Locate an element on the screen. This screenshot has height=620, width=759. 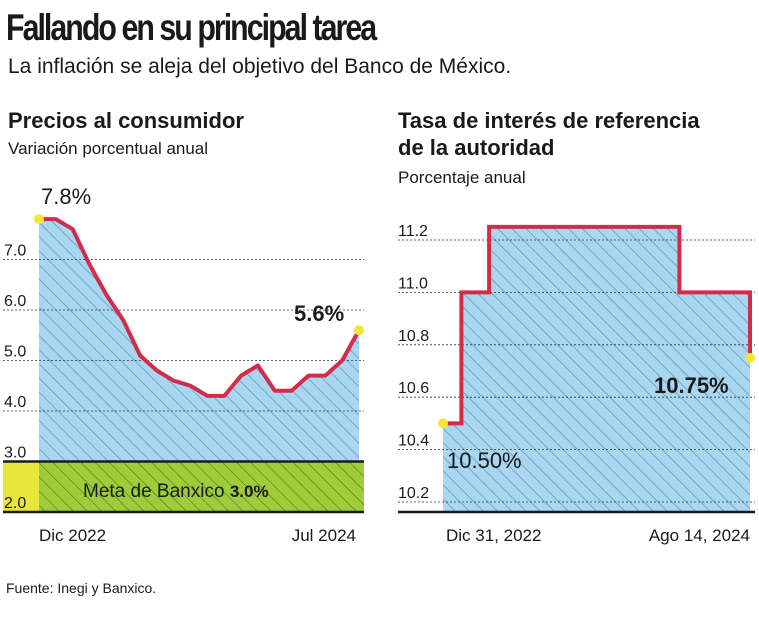
y-tick-label: 5.0 is located at coordinates (15, 352).